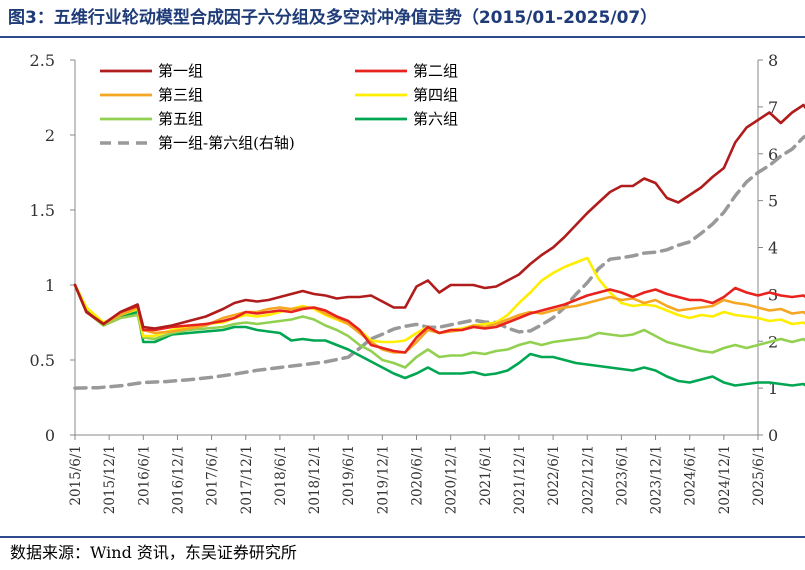  Describe the element at coordinates (435, 71) in the screenshot. I see `legend-label-2: 第二组` at that location.